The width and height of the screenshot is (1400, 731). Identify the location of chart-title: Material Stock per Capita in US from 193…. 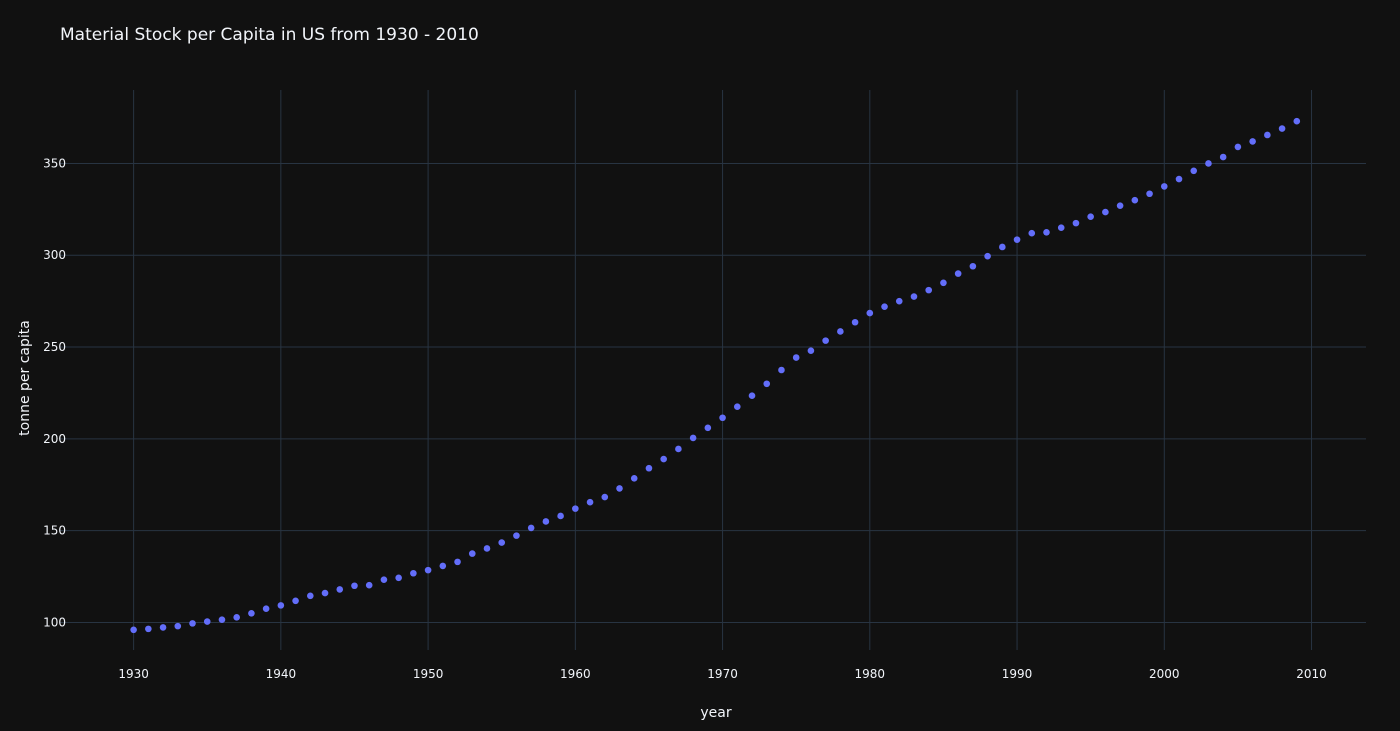
(269, 35).